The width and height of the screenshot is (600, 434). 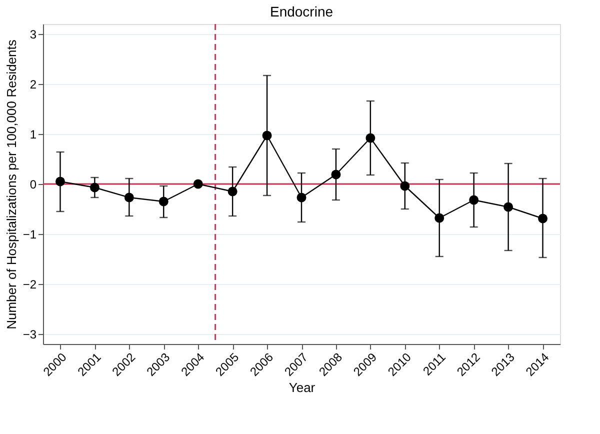 I want to click on x-axis-title: Year, so click(x=302, y=388).